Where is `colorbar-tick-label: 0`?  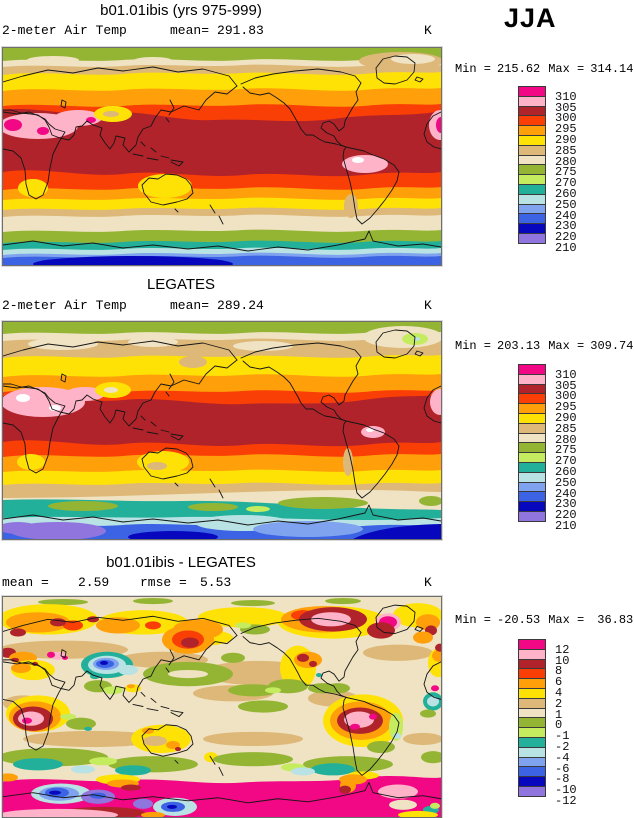 colorbar-tick-label: 0 is located at coordinates (559, 725).